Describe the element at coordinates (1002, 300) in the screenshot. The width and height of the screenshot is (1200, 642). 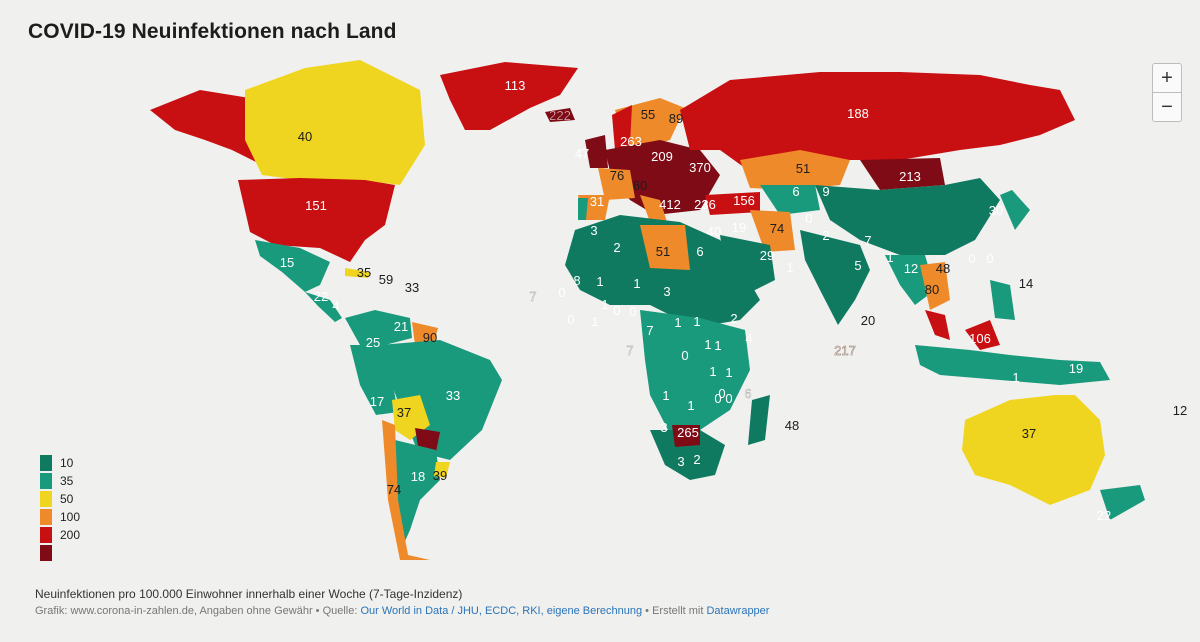
I see `country-philippines` at that location.